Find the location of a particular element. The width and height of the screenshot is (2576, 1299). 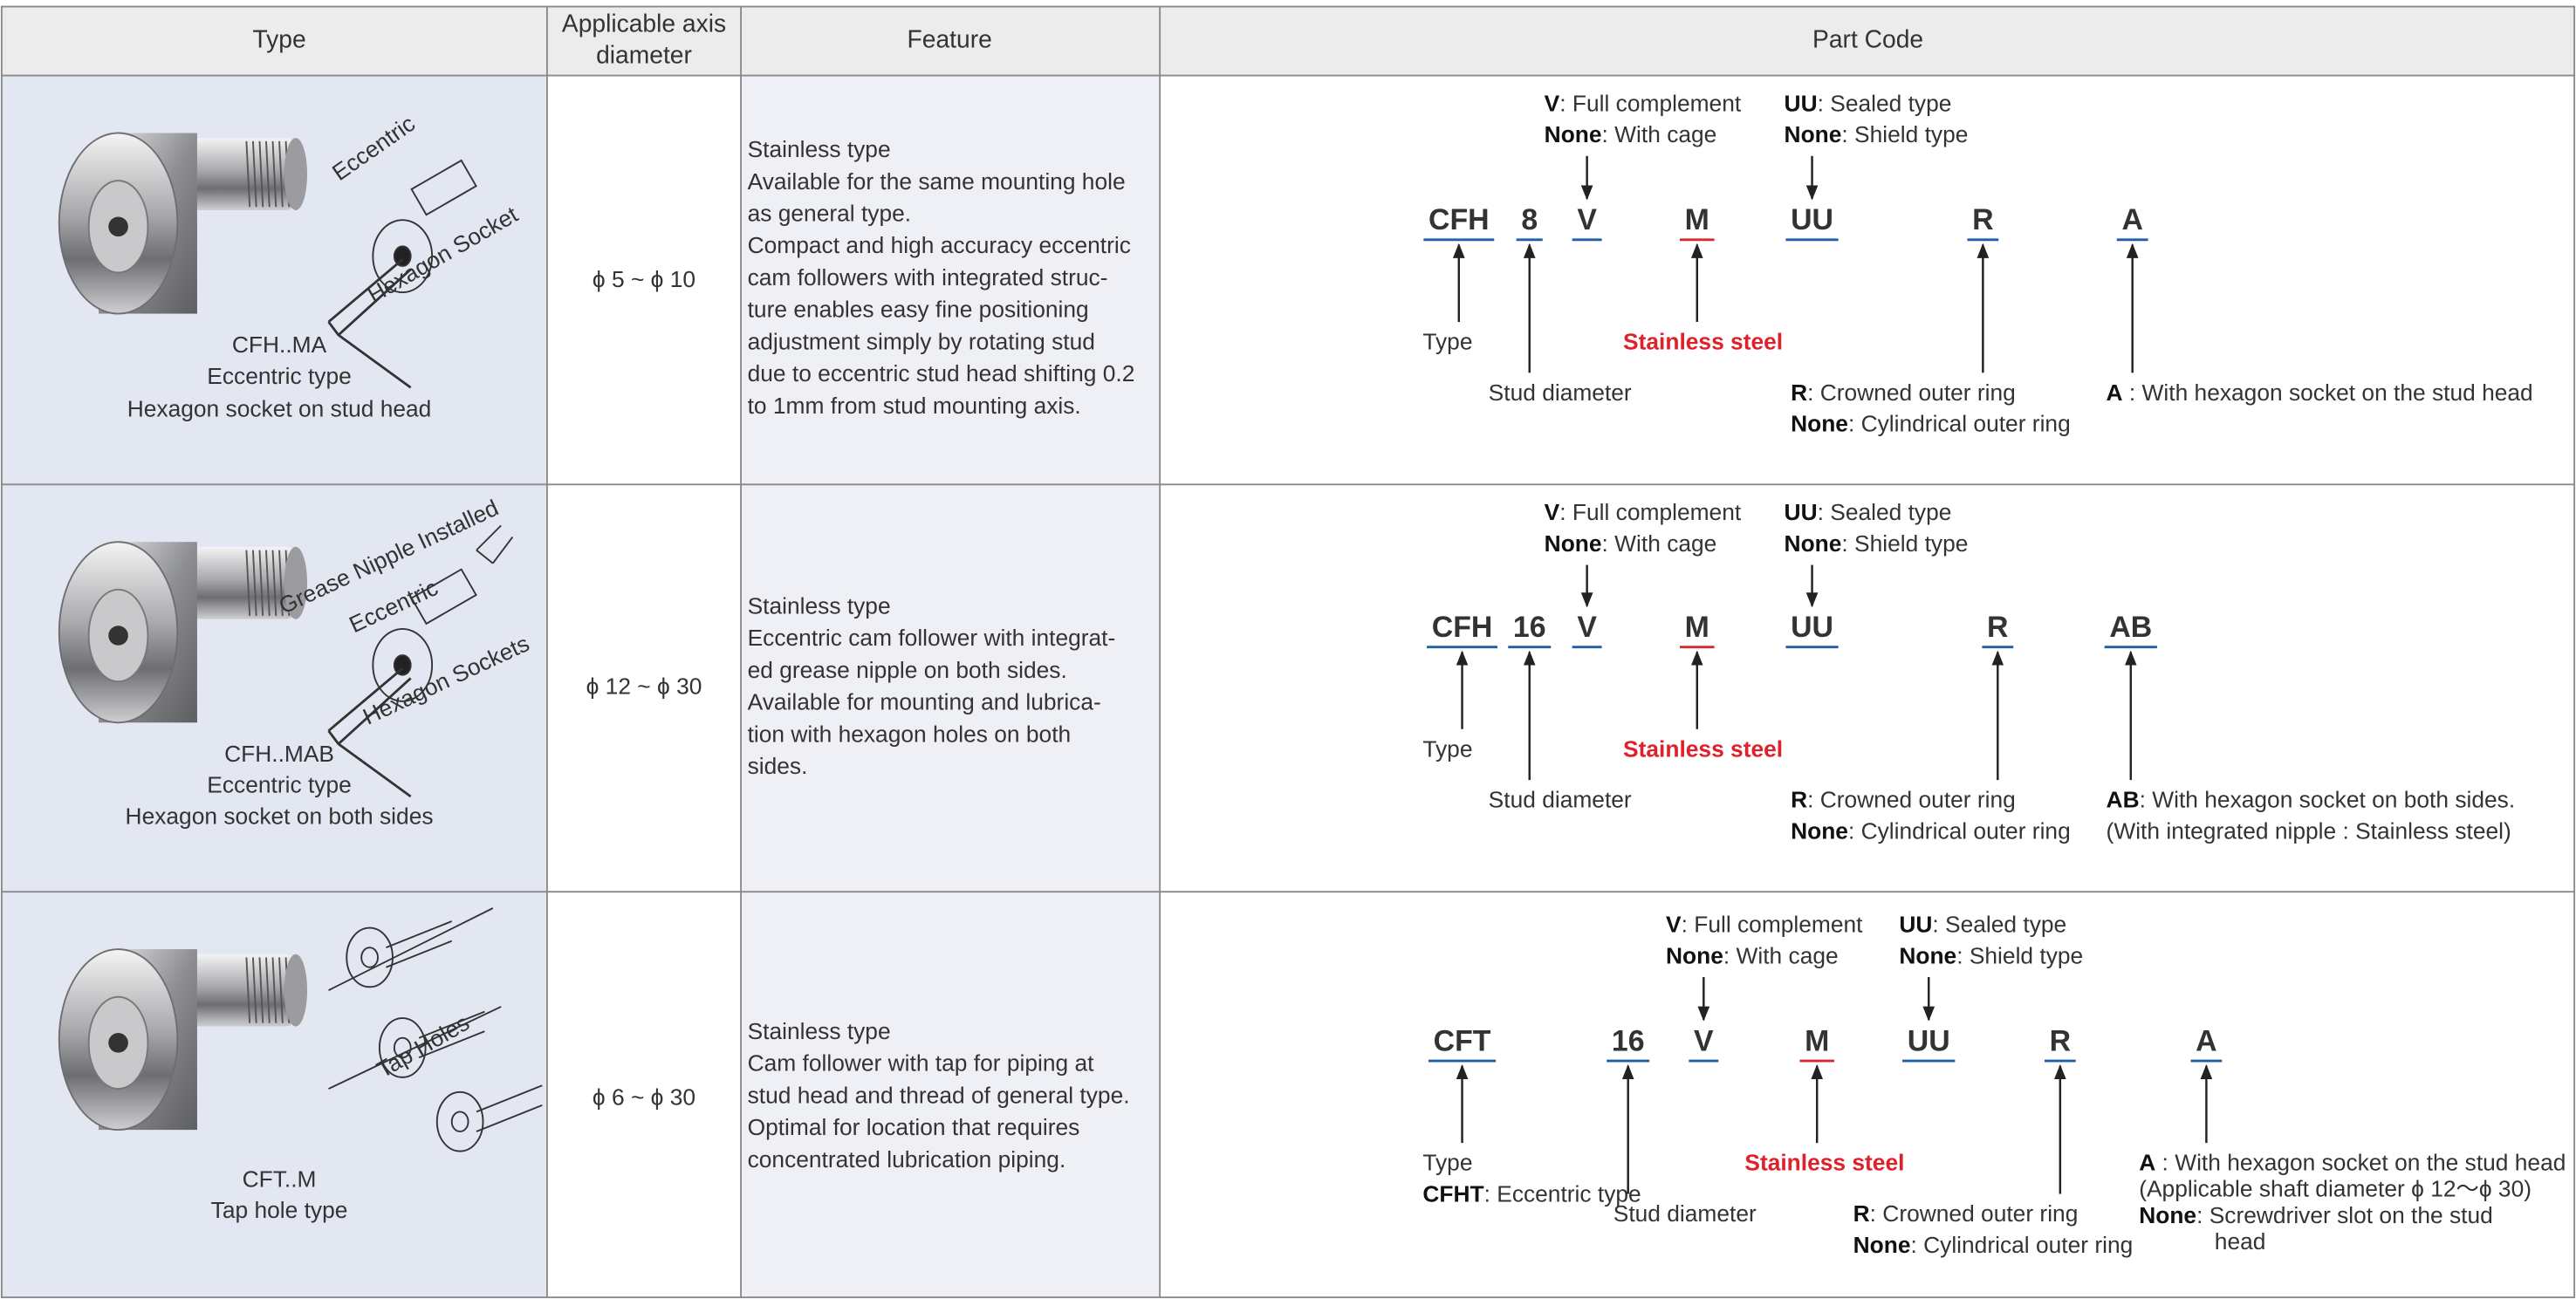

sketch-hole is located at coordinates (403, 1047).